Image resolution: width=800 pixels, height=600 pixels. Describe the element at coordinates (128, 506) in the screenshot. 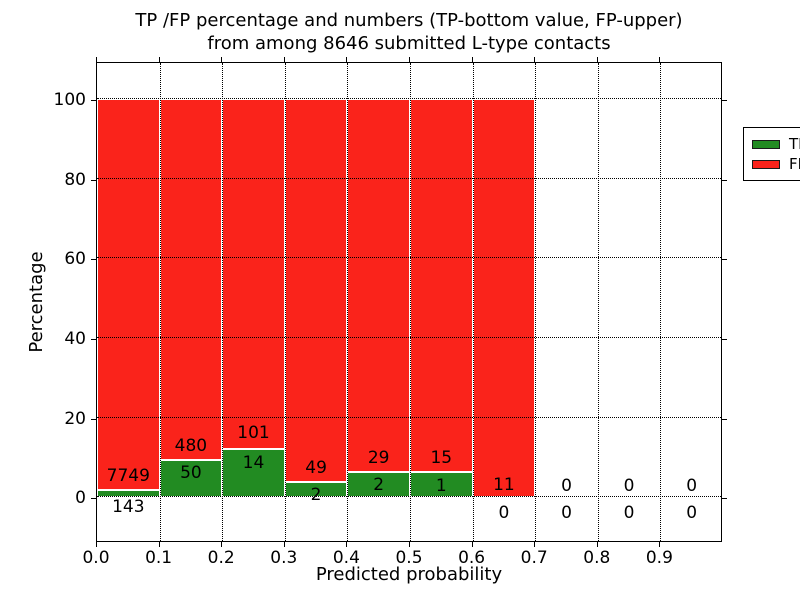

I see `tp-count-label-0: 143` at that location.